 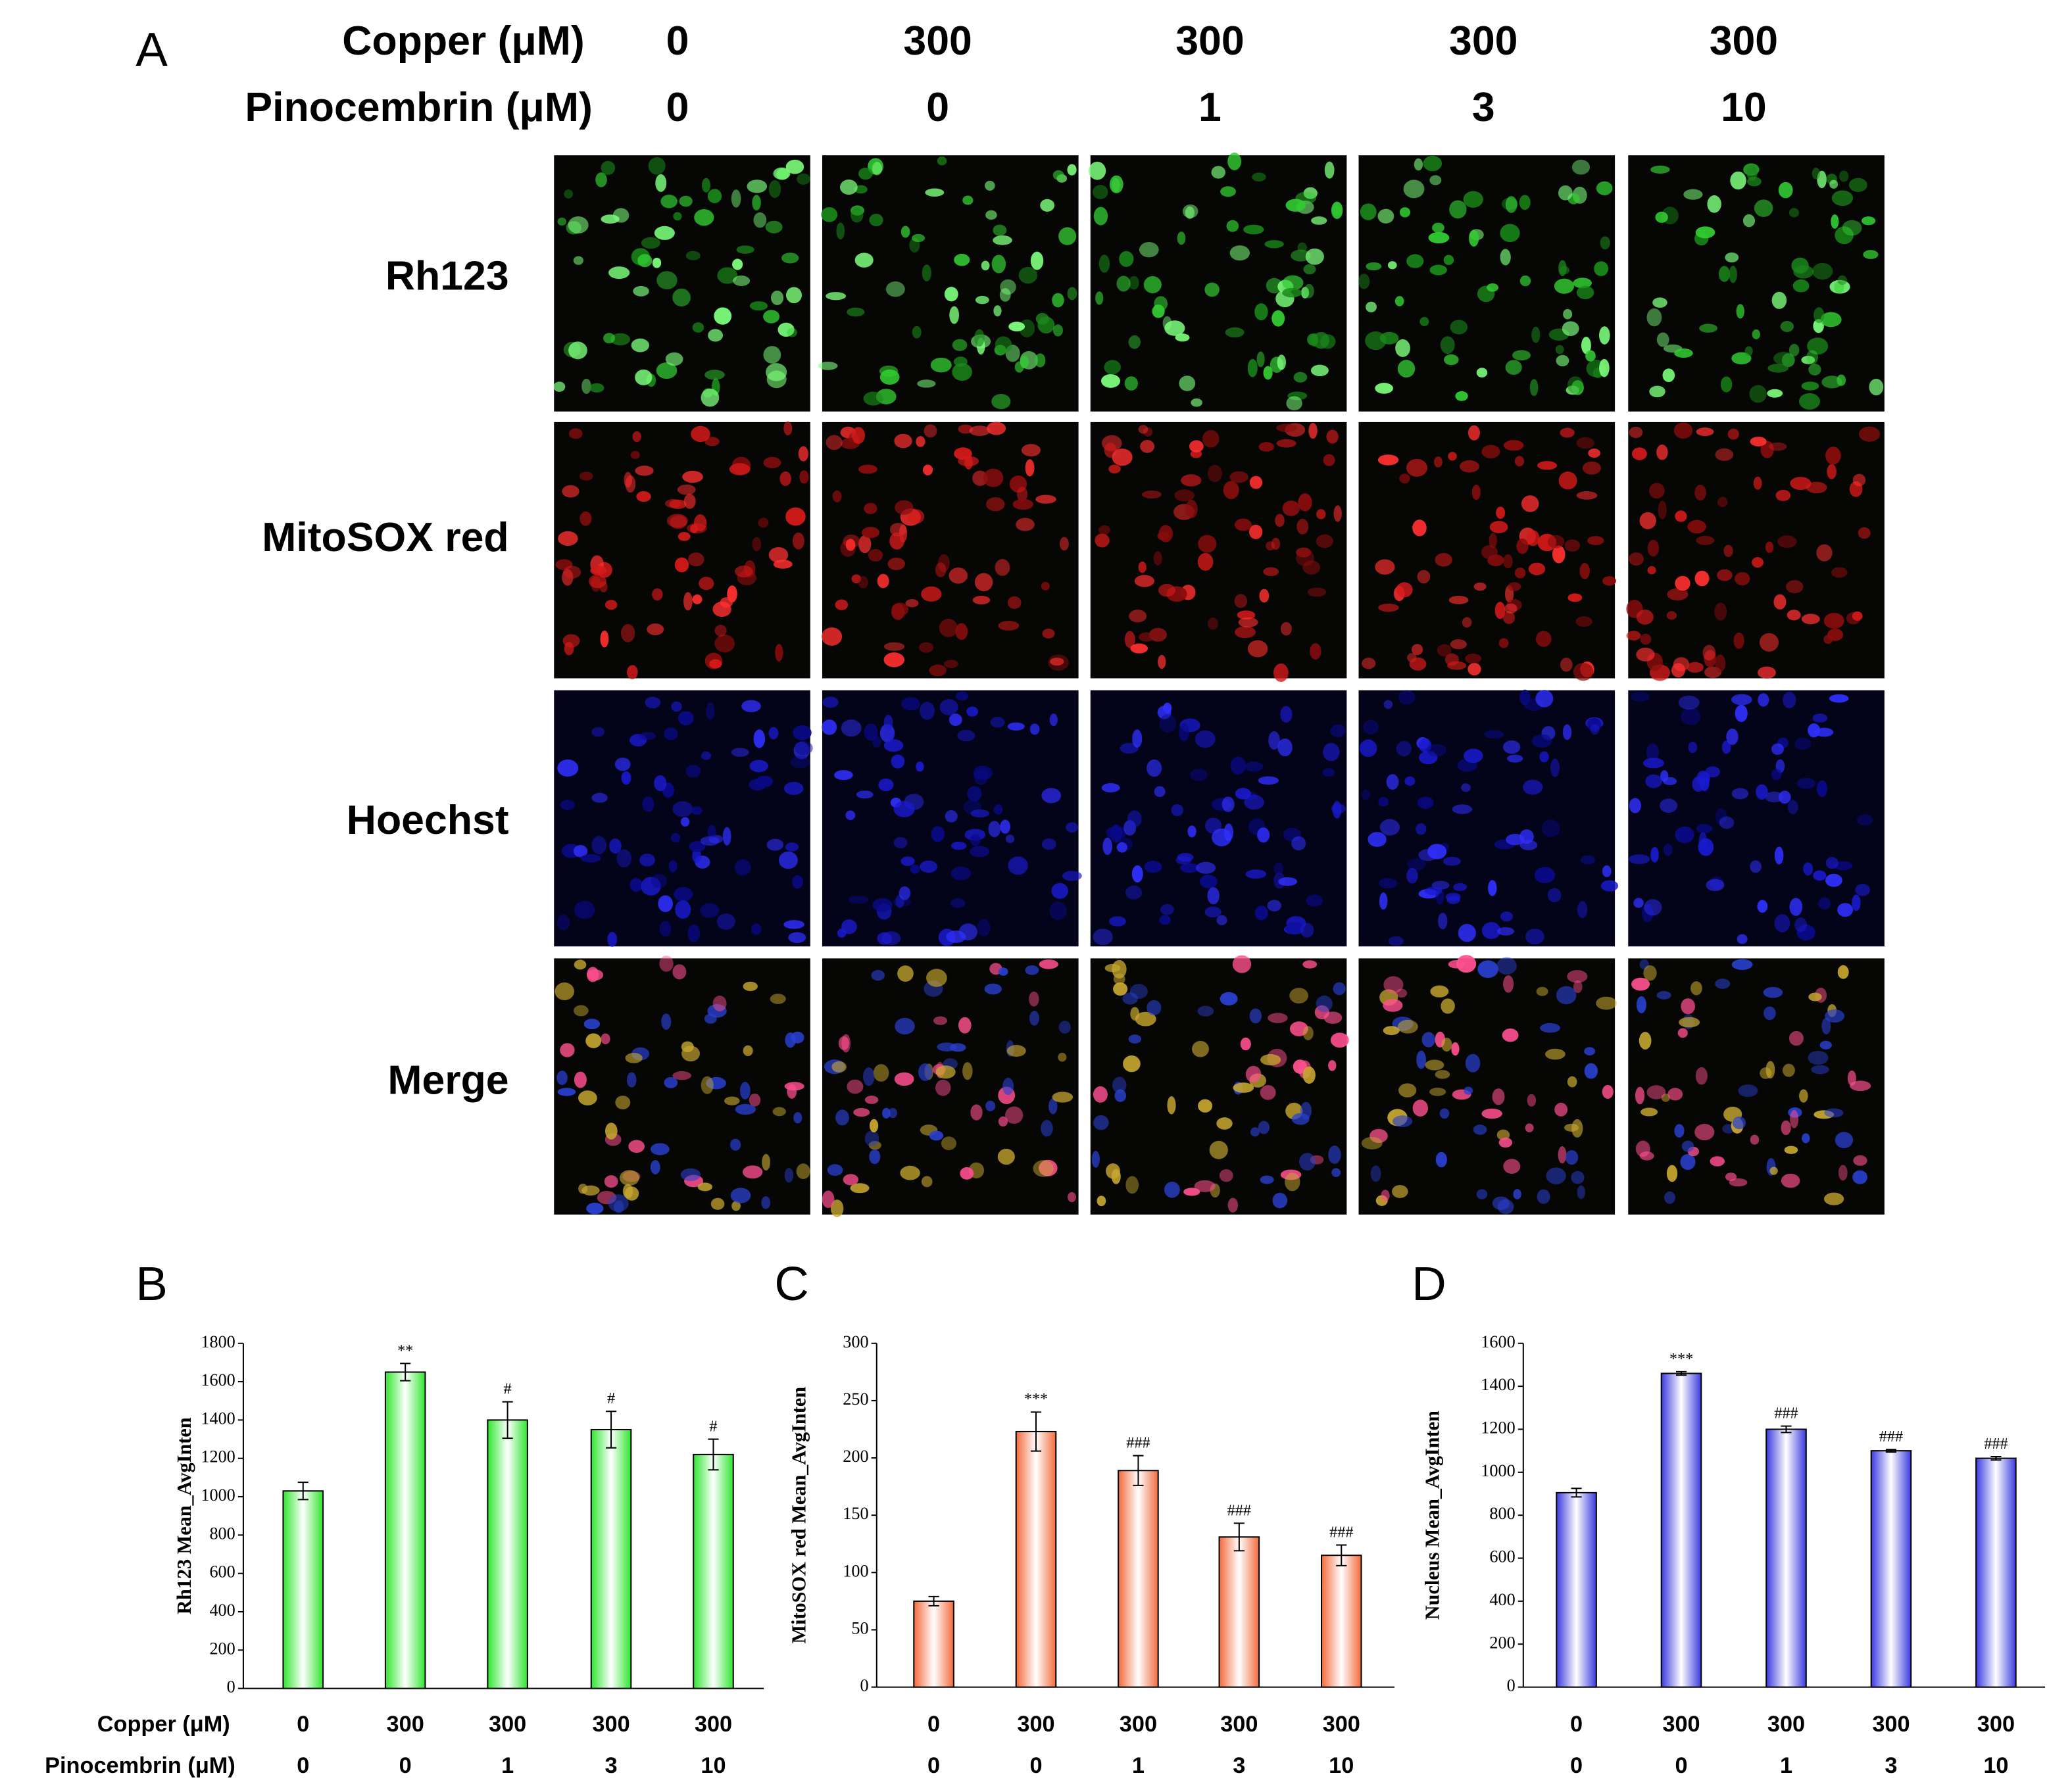 I want to click on pinocembrin-header: 1, so click(x=1209, y=107).